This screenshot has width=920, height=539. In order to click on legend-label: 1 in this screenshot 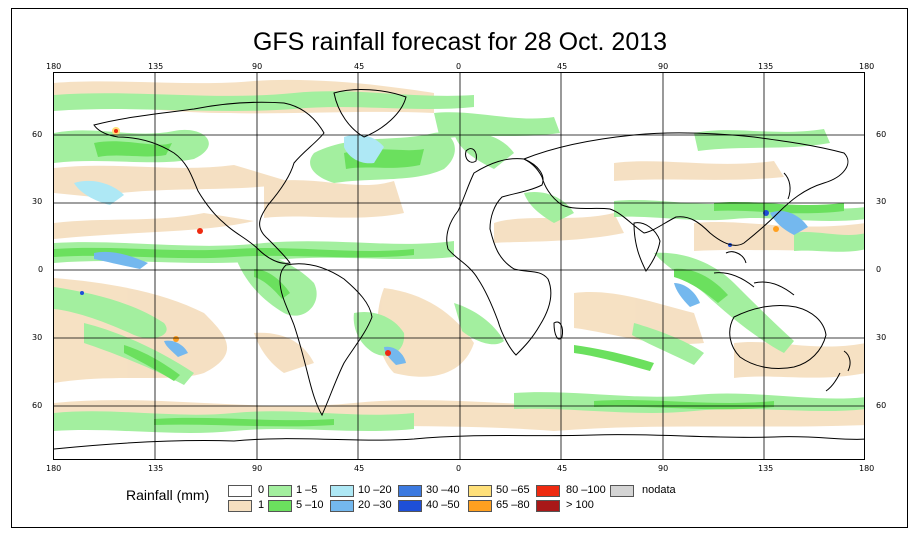, I will do `click(261, 505)`.